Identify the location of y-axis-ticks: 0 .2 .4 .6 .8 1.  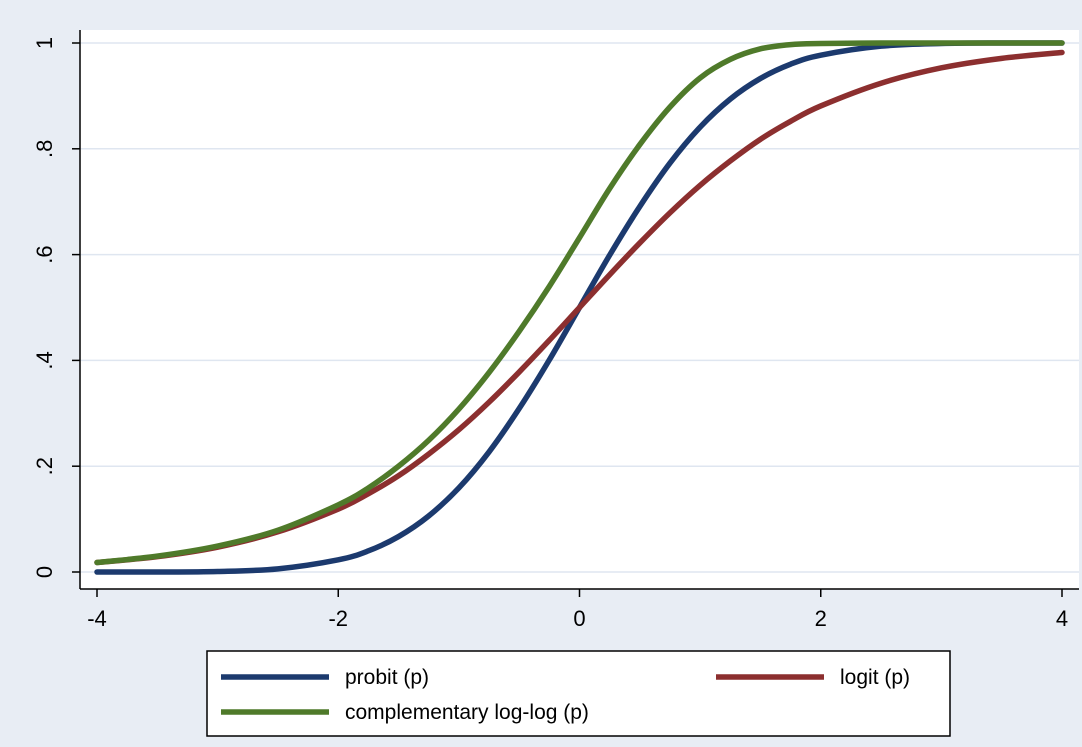
(56, 307).